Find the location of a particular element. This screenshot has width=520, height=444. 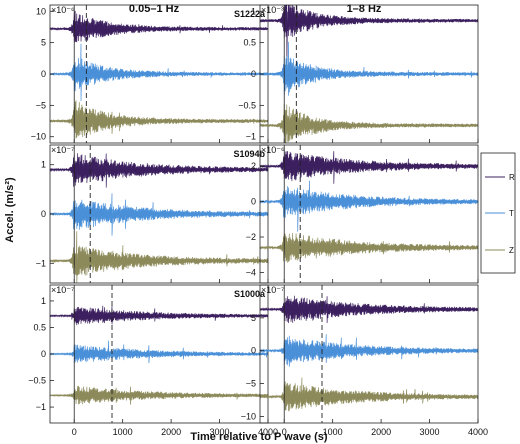

legend: R T Z is located at coordinates (498, 213).